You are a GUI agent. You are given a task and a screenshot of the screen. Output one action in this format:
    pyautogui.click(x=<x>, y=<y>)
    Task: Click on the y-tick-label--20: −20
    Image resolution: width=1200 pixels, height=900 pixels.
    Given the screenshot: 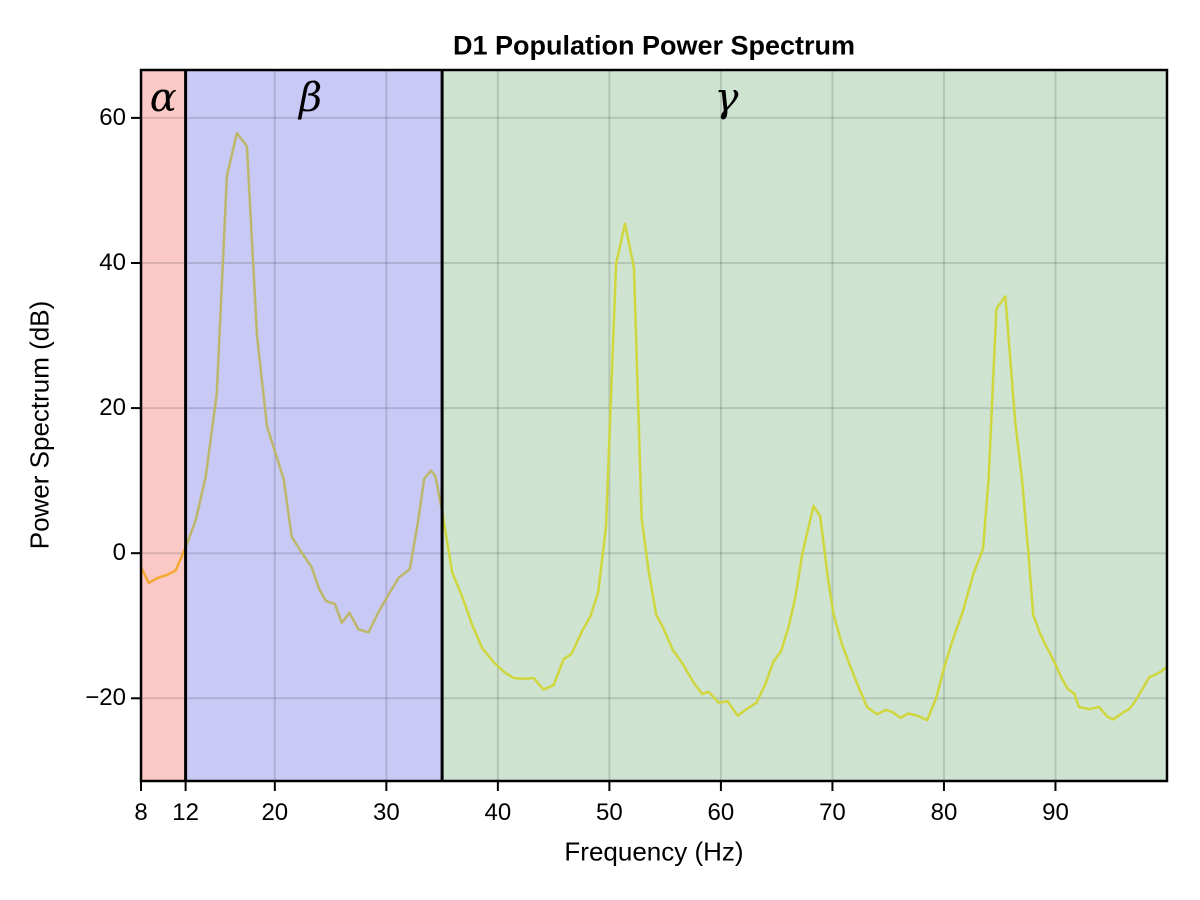 What is the action you would take?
    pyautogui.click(x=105, y=698)
    